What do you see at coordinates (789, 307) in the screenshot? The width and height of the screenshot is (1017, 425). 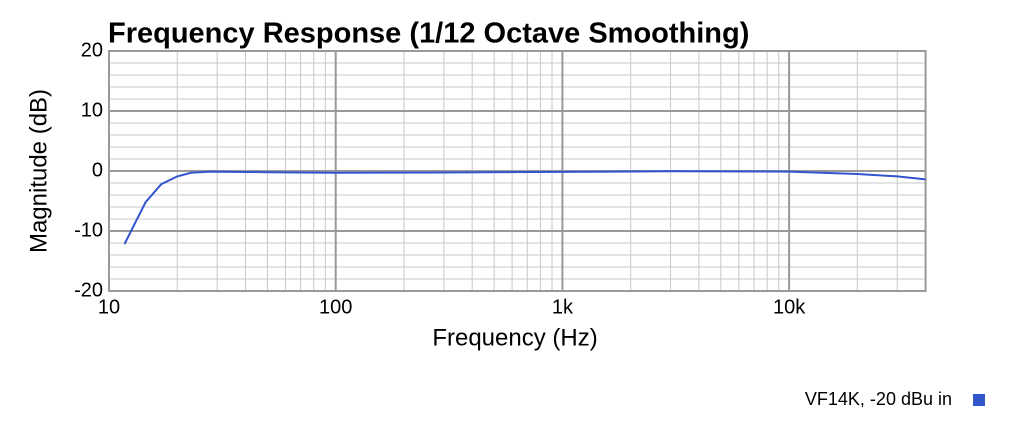 I see `x-tick-label: 10k` at bounding box center [789, 307].